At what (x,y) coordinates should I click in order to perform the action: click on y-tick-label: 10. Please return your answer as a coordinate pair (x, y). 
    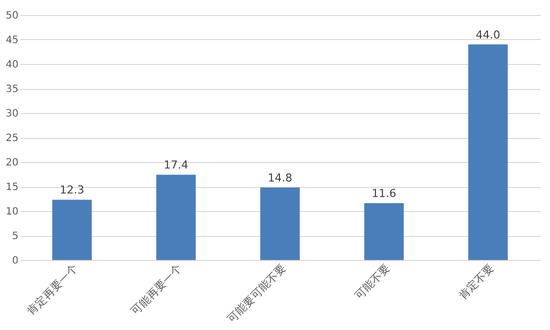
    Looking at the image, I should click on (12, 212).